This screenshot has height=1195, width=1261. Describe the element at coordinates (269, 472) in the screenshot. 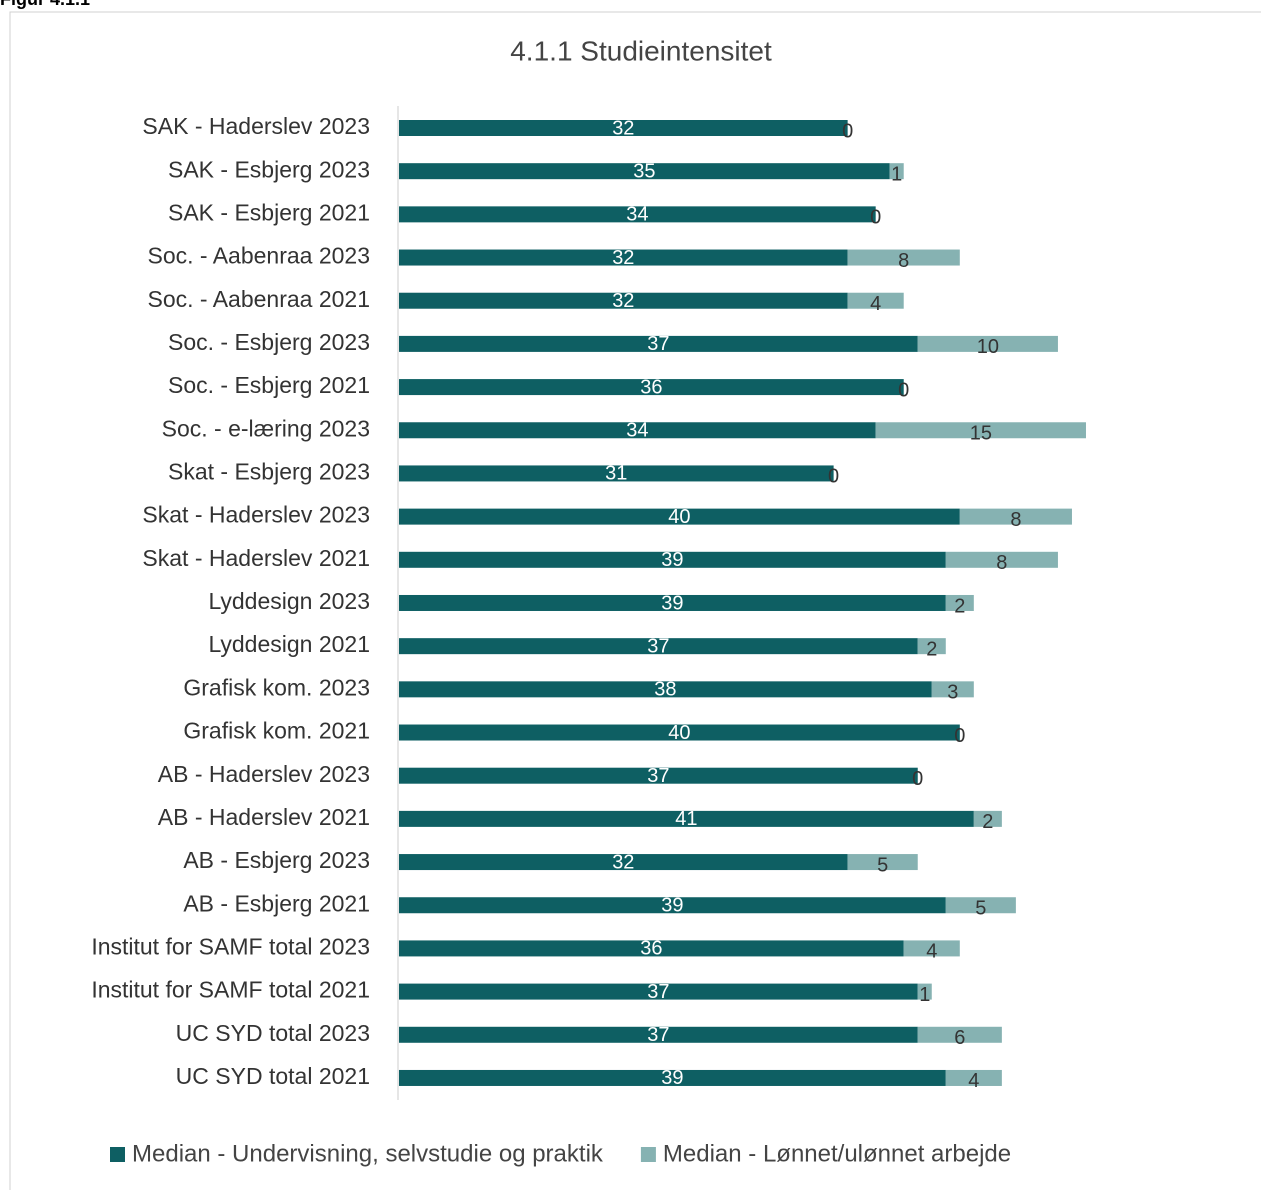

I see `y-tick-label: Skat - Esbjerg 2023` at that location.